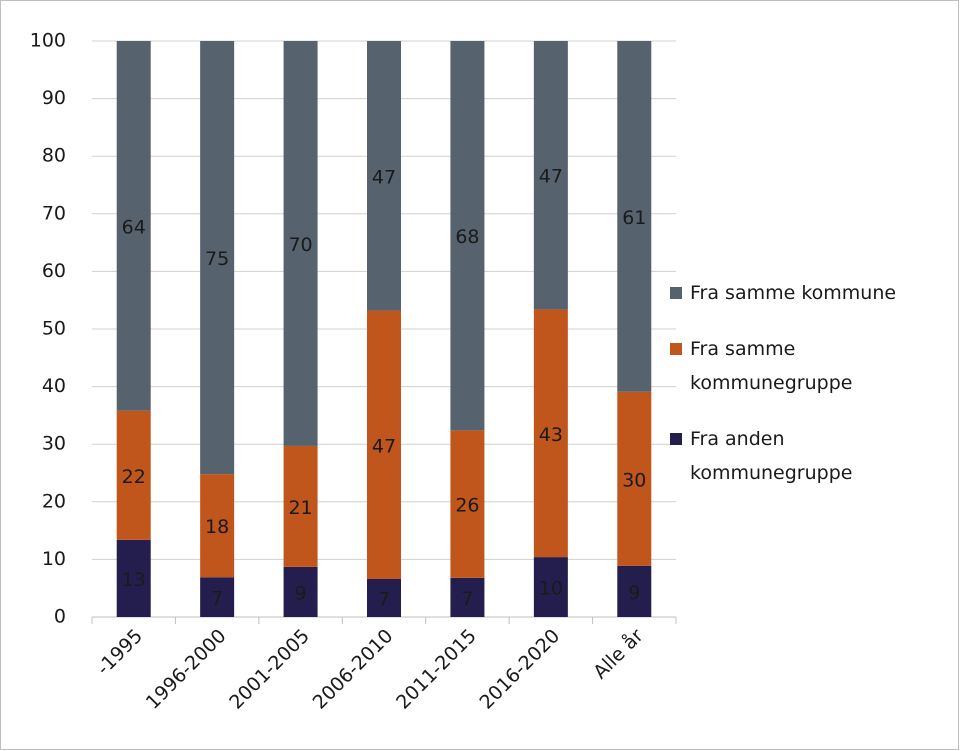 The image size is (960, 751). Describe the element at coordinates (54, 559) in the screenshot. I see `y-tick-label: 10` at that location.